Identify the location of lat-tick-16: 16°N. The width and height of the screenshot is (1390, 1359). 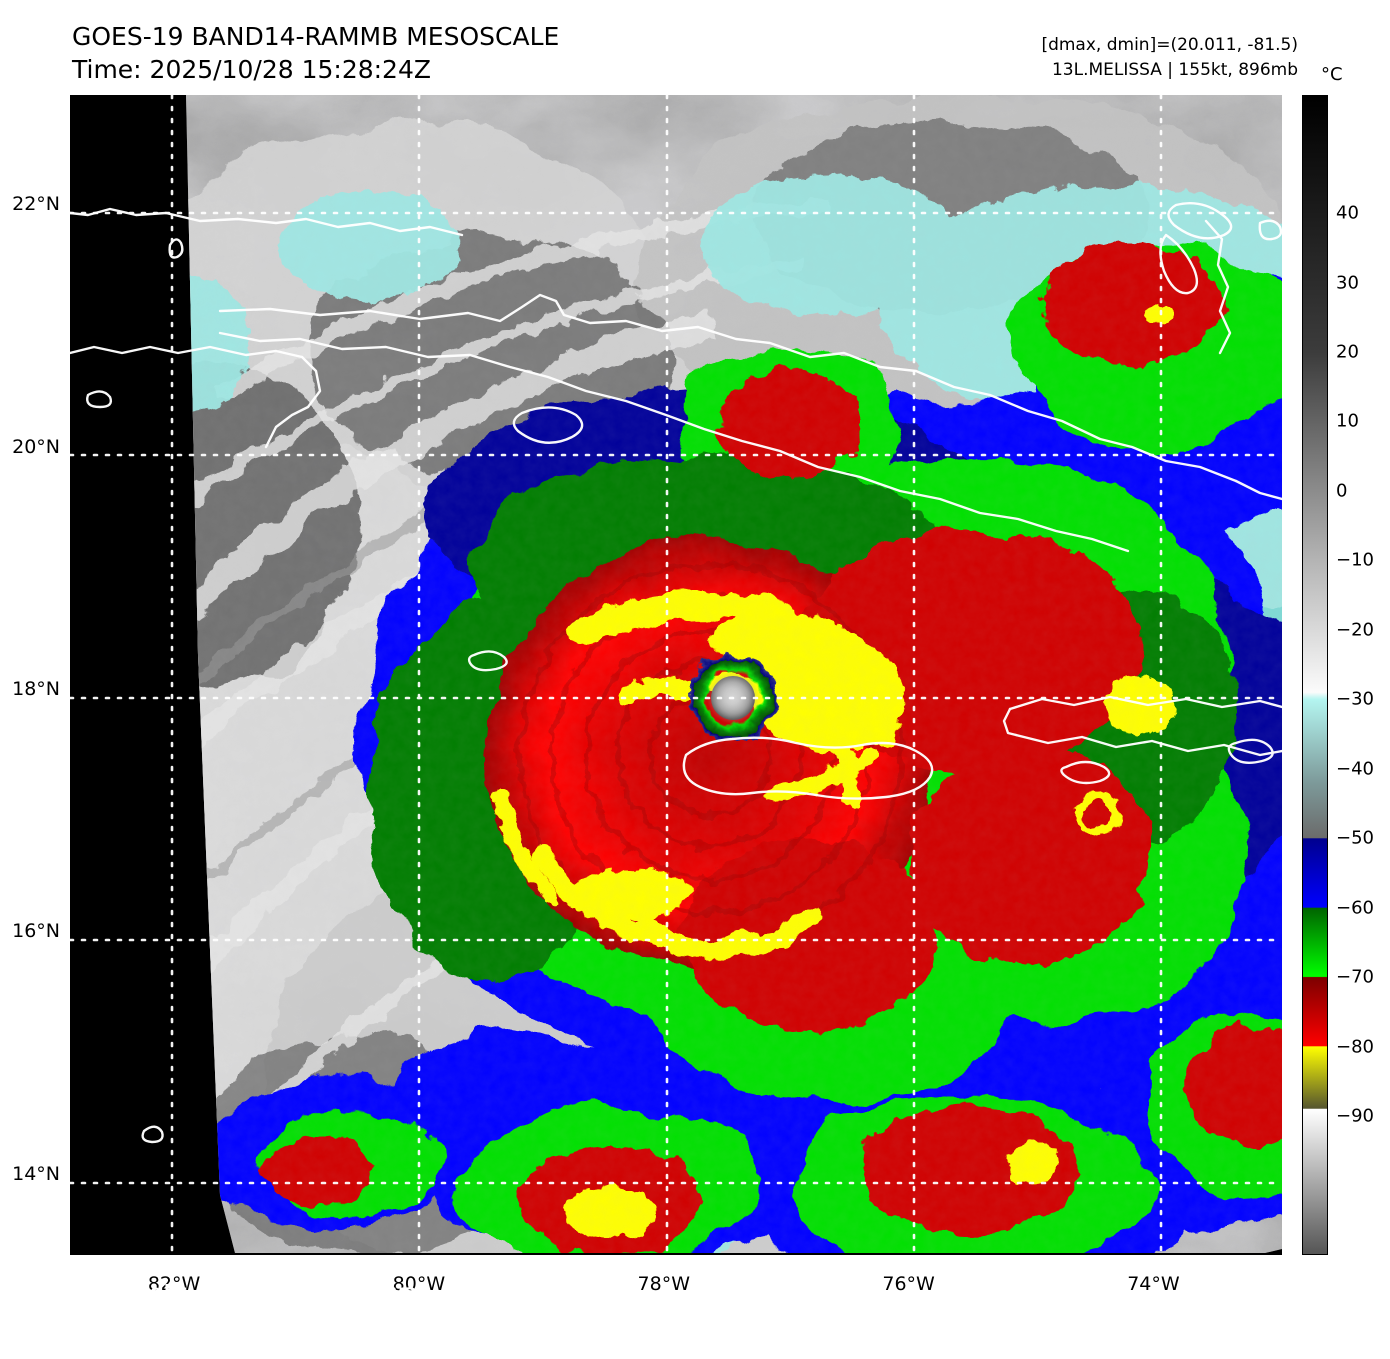
(36, 931).